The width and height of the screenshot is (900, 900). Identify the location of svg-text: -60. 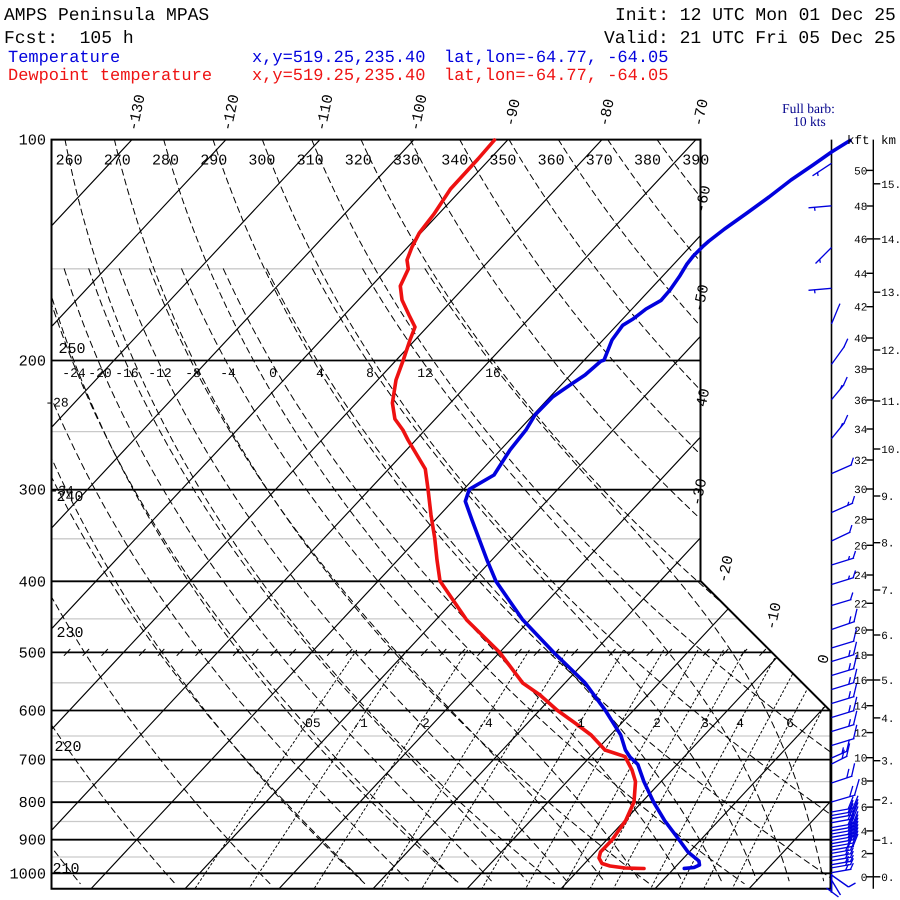
(703, 199).